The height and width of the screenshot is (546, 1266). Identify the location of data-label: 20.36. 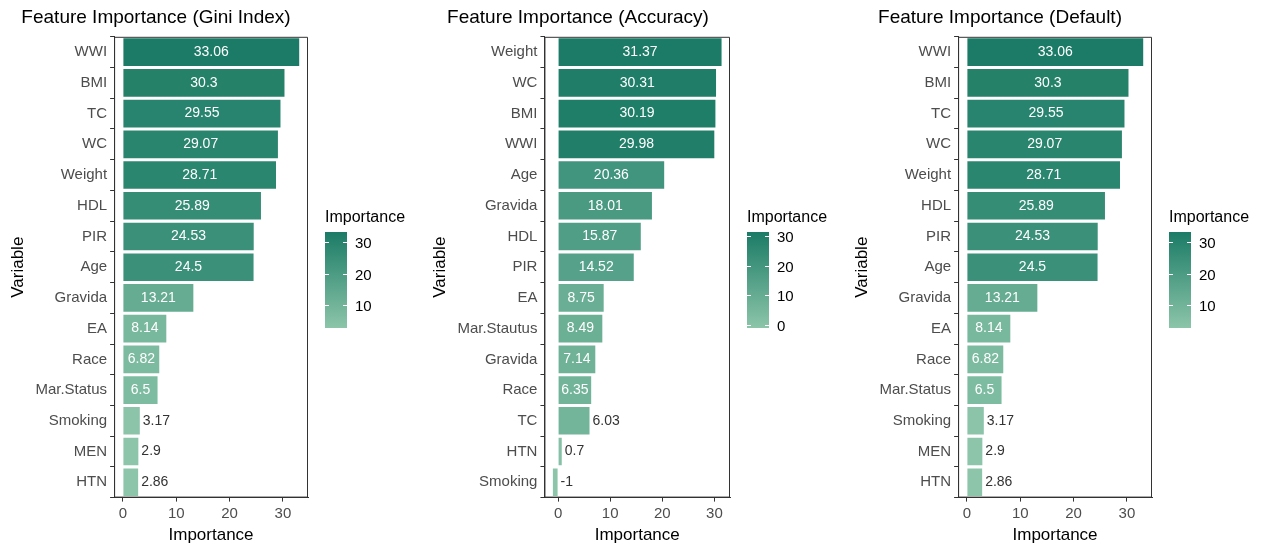
(611, 173).